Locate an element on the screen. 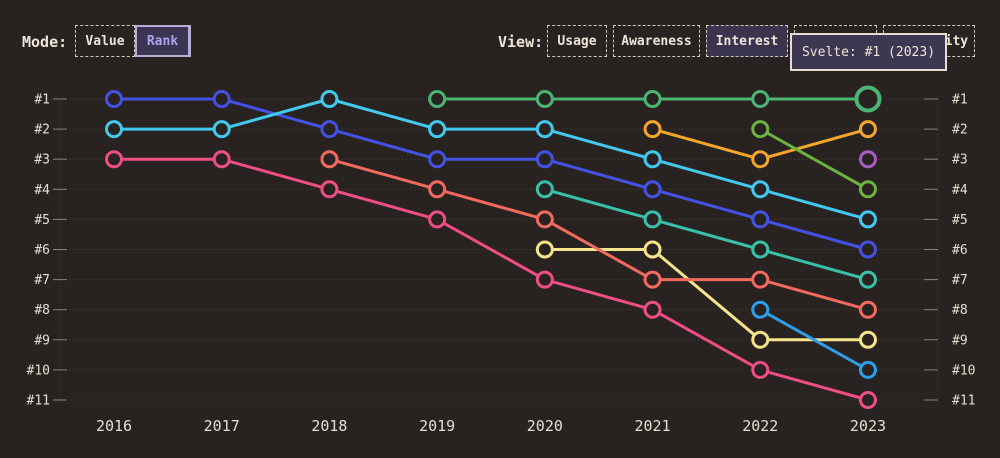  series-line-sky-blue is located at coordinates (814, 340).